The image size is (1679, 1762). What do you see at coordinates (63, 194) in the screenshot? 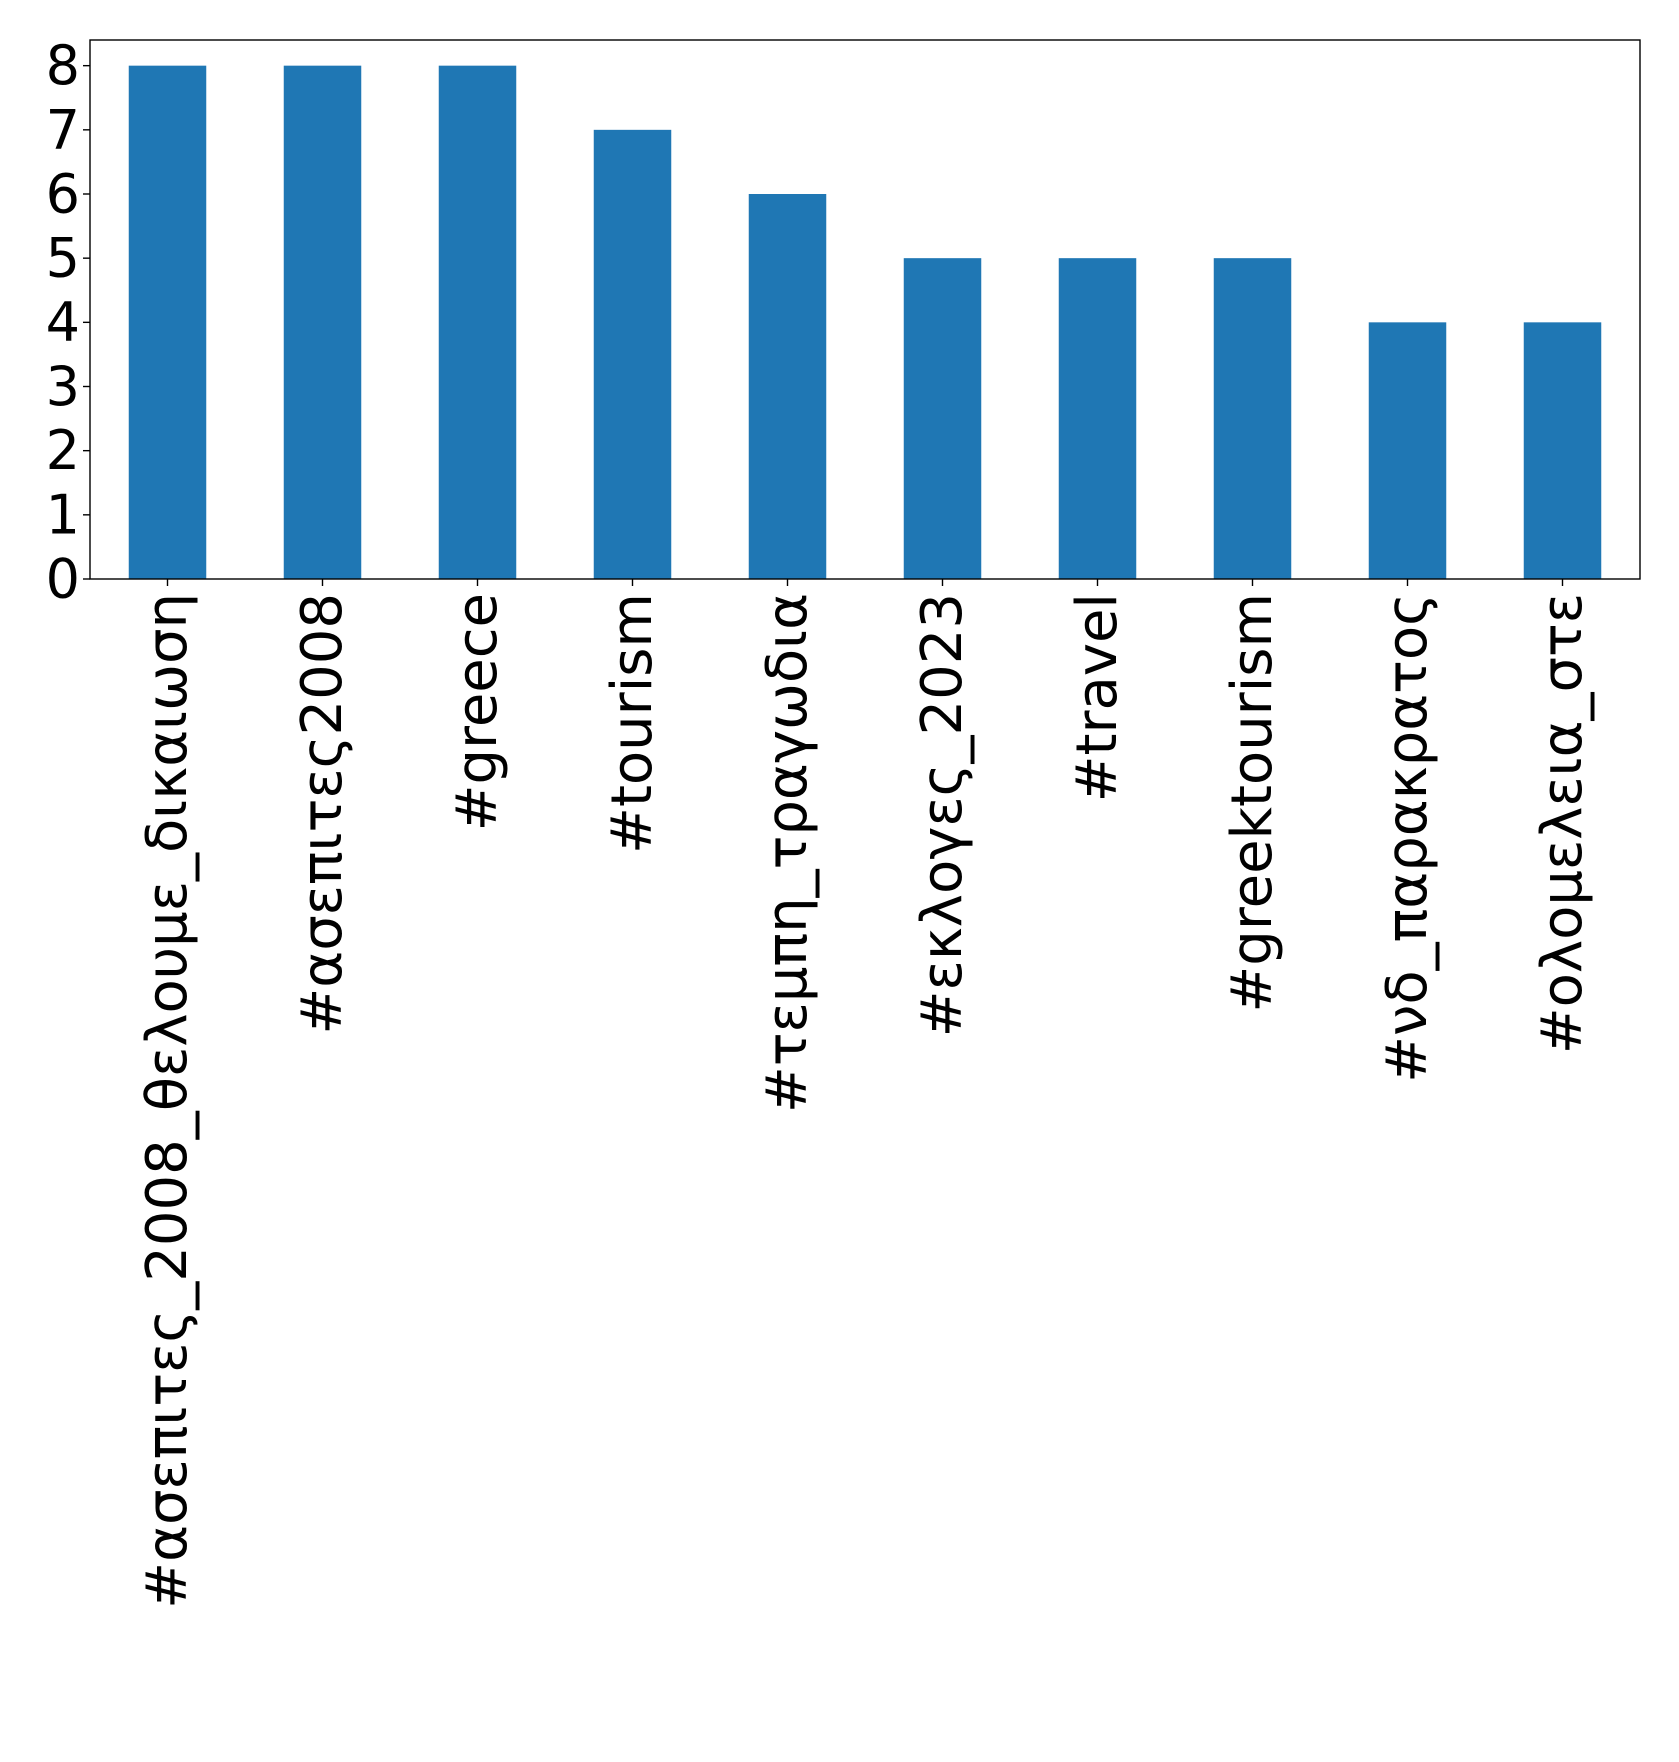
I see `y-tick-label: 6` at bounding box center [63, 194].